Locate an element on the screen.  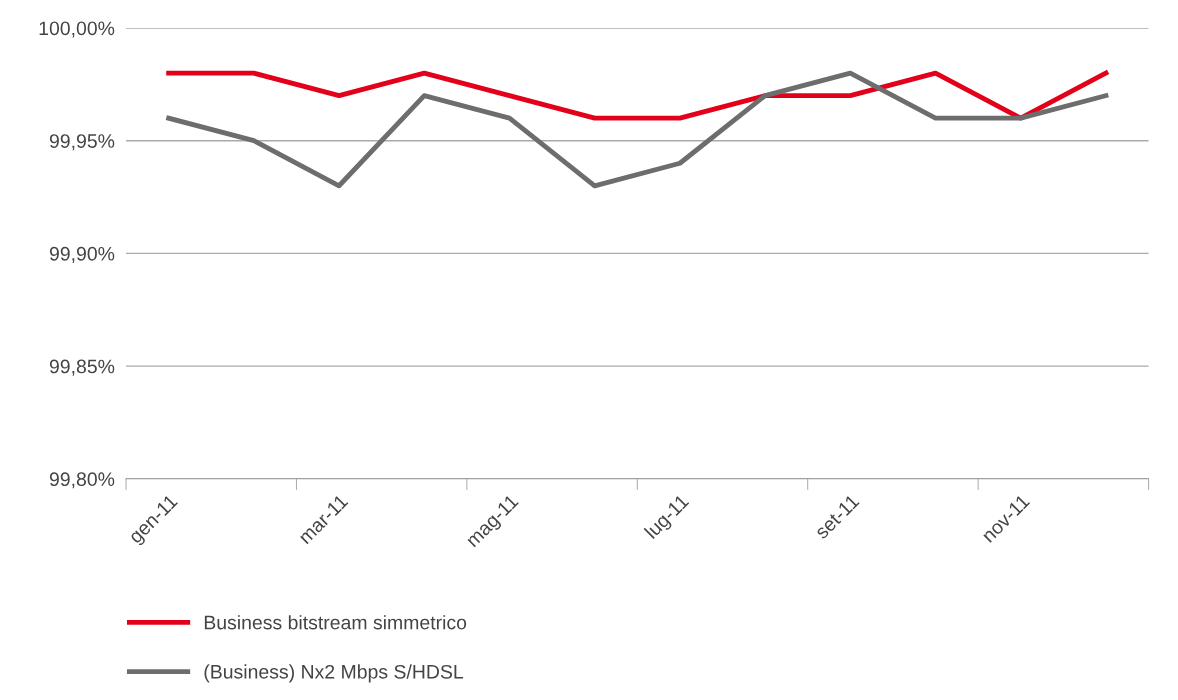
y-tick-label: 99,80% is located at coordinates (82, 480).